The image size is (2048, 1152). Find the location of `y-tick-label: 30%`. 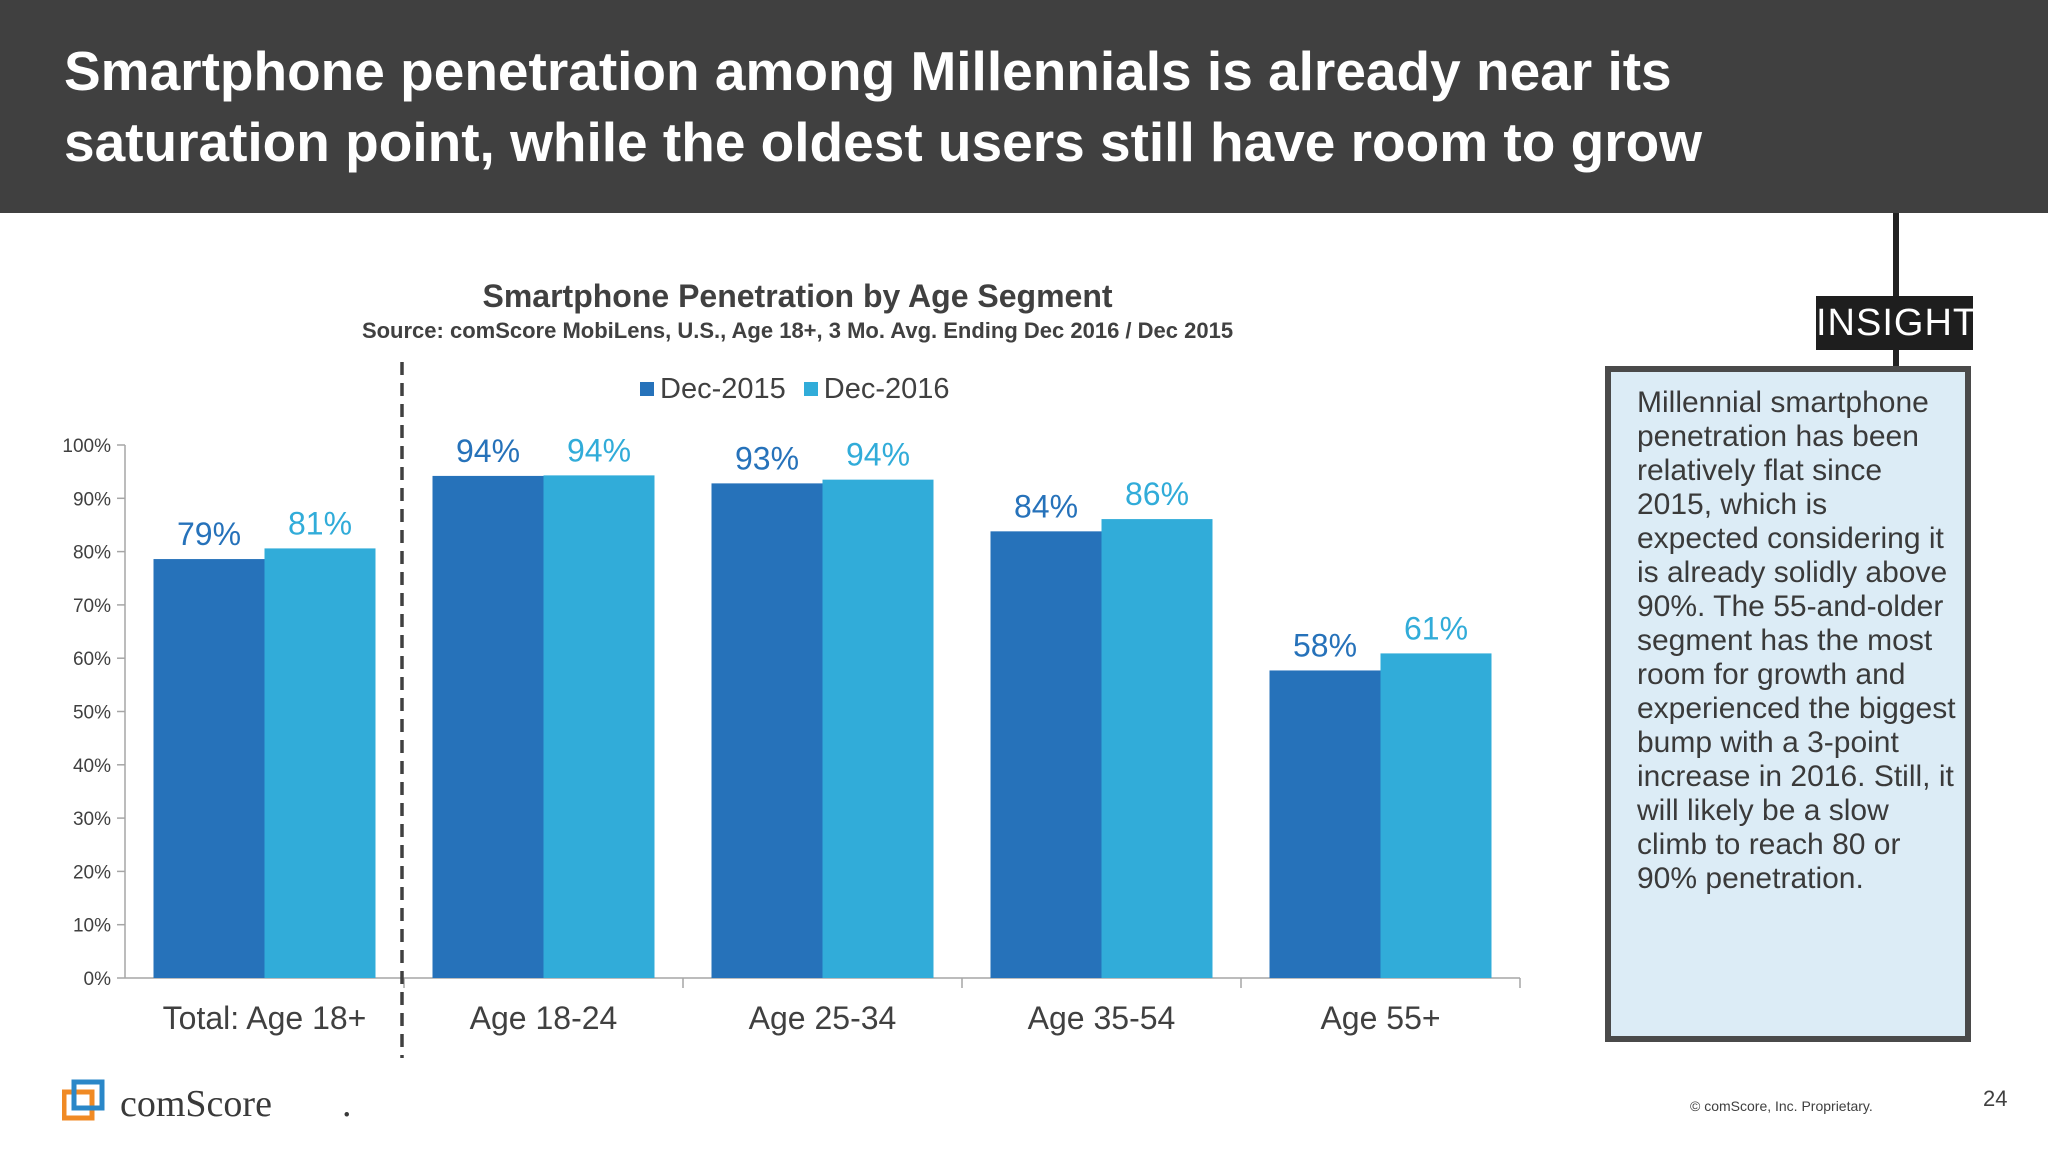

y-tick-label: 30% is located at coordinates (92, 819).